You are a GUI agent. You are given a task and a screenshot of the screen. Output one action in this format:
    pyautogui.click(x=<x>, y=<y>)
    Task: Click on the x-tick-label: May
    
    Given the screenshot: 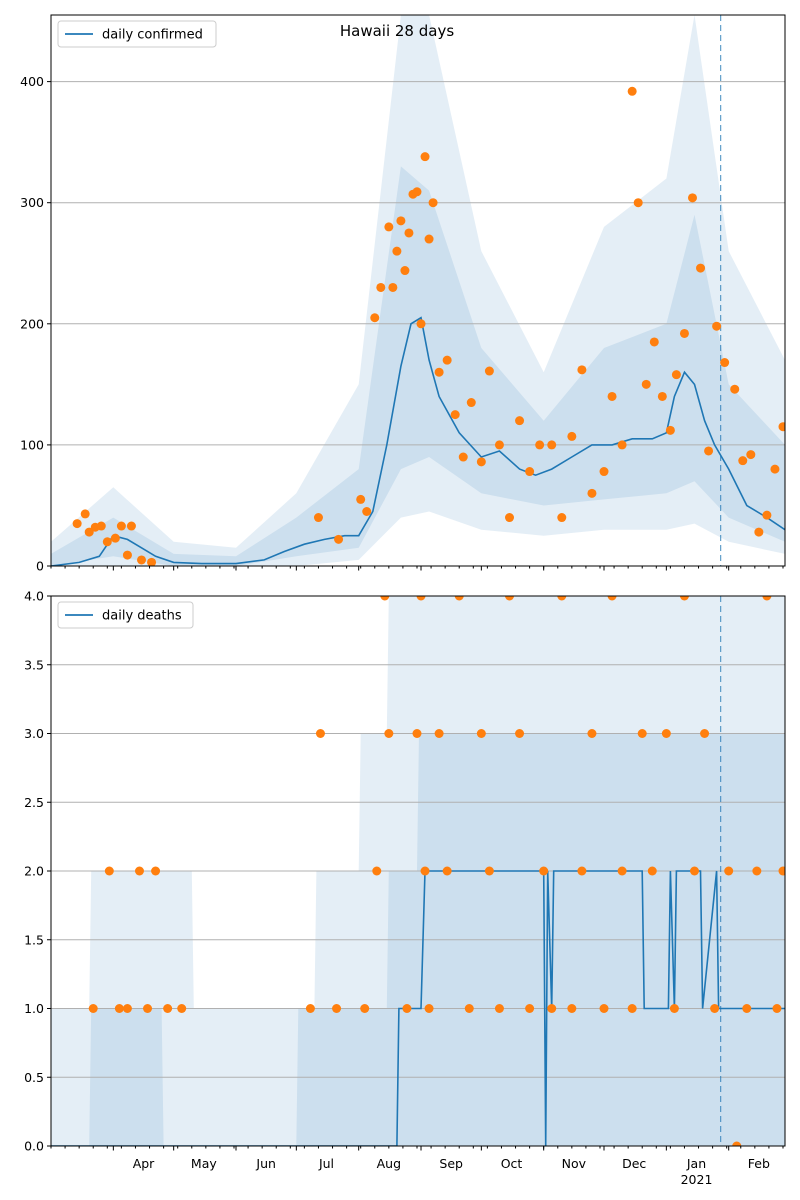 What is the action you would take?
    pyautogui.click(x=204, y=1163)
    